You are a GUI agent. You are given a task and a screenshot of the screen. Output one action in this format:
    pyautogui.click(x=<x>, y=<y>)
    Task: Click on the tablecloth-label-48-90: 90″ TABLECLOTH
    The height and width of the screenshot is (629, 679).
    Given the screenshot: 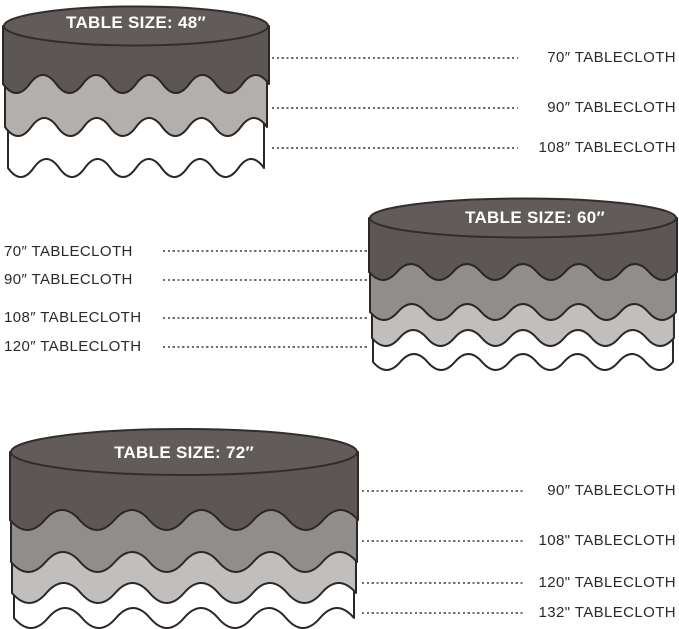 What is the action you would take?
    pyautogui.click(x=611, y=107)
    